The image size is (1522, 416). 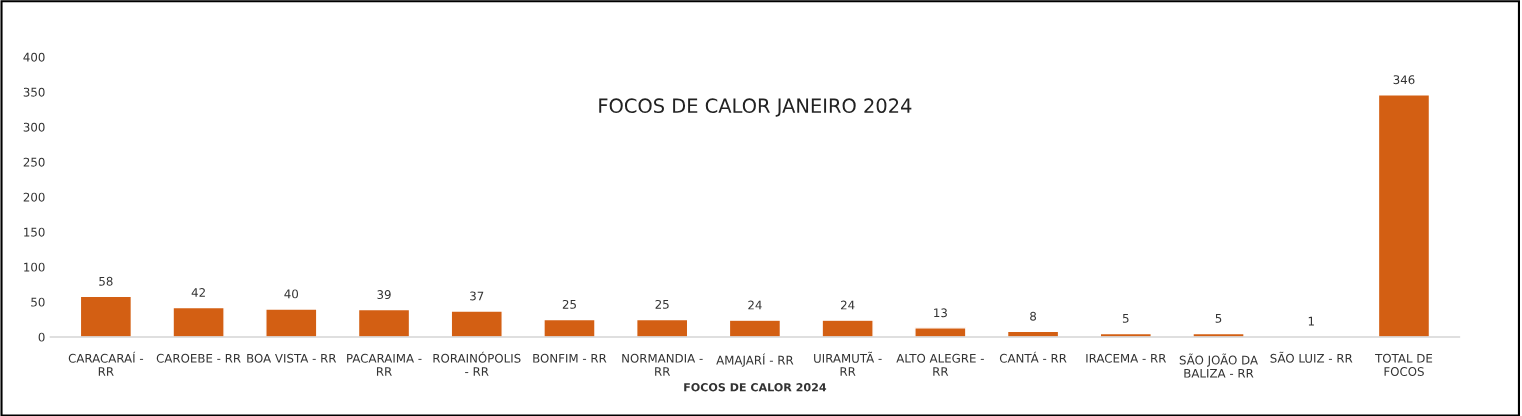 What do you see at coordinates (34, 127) in the screenshot?
I see `y-tick-label: 300` at bounding box center [34, 127].